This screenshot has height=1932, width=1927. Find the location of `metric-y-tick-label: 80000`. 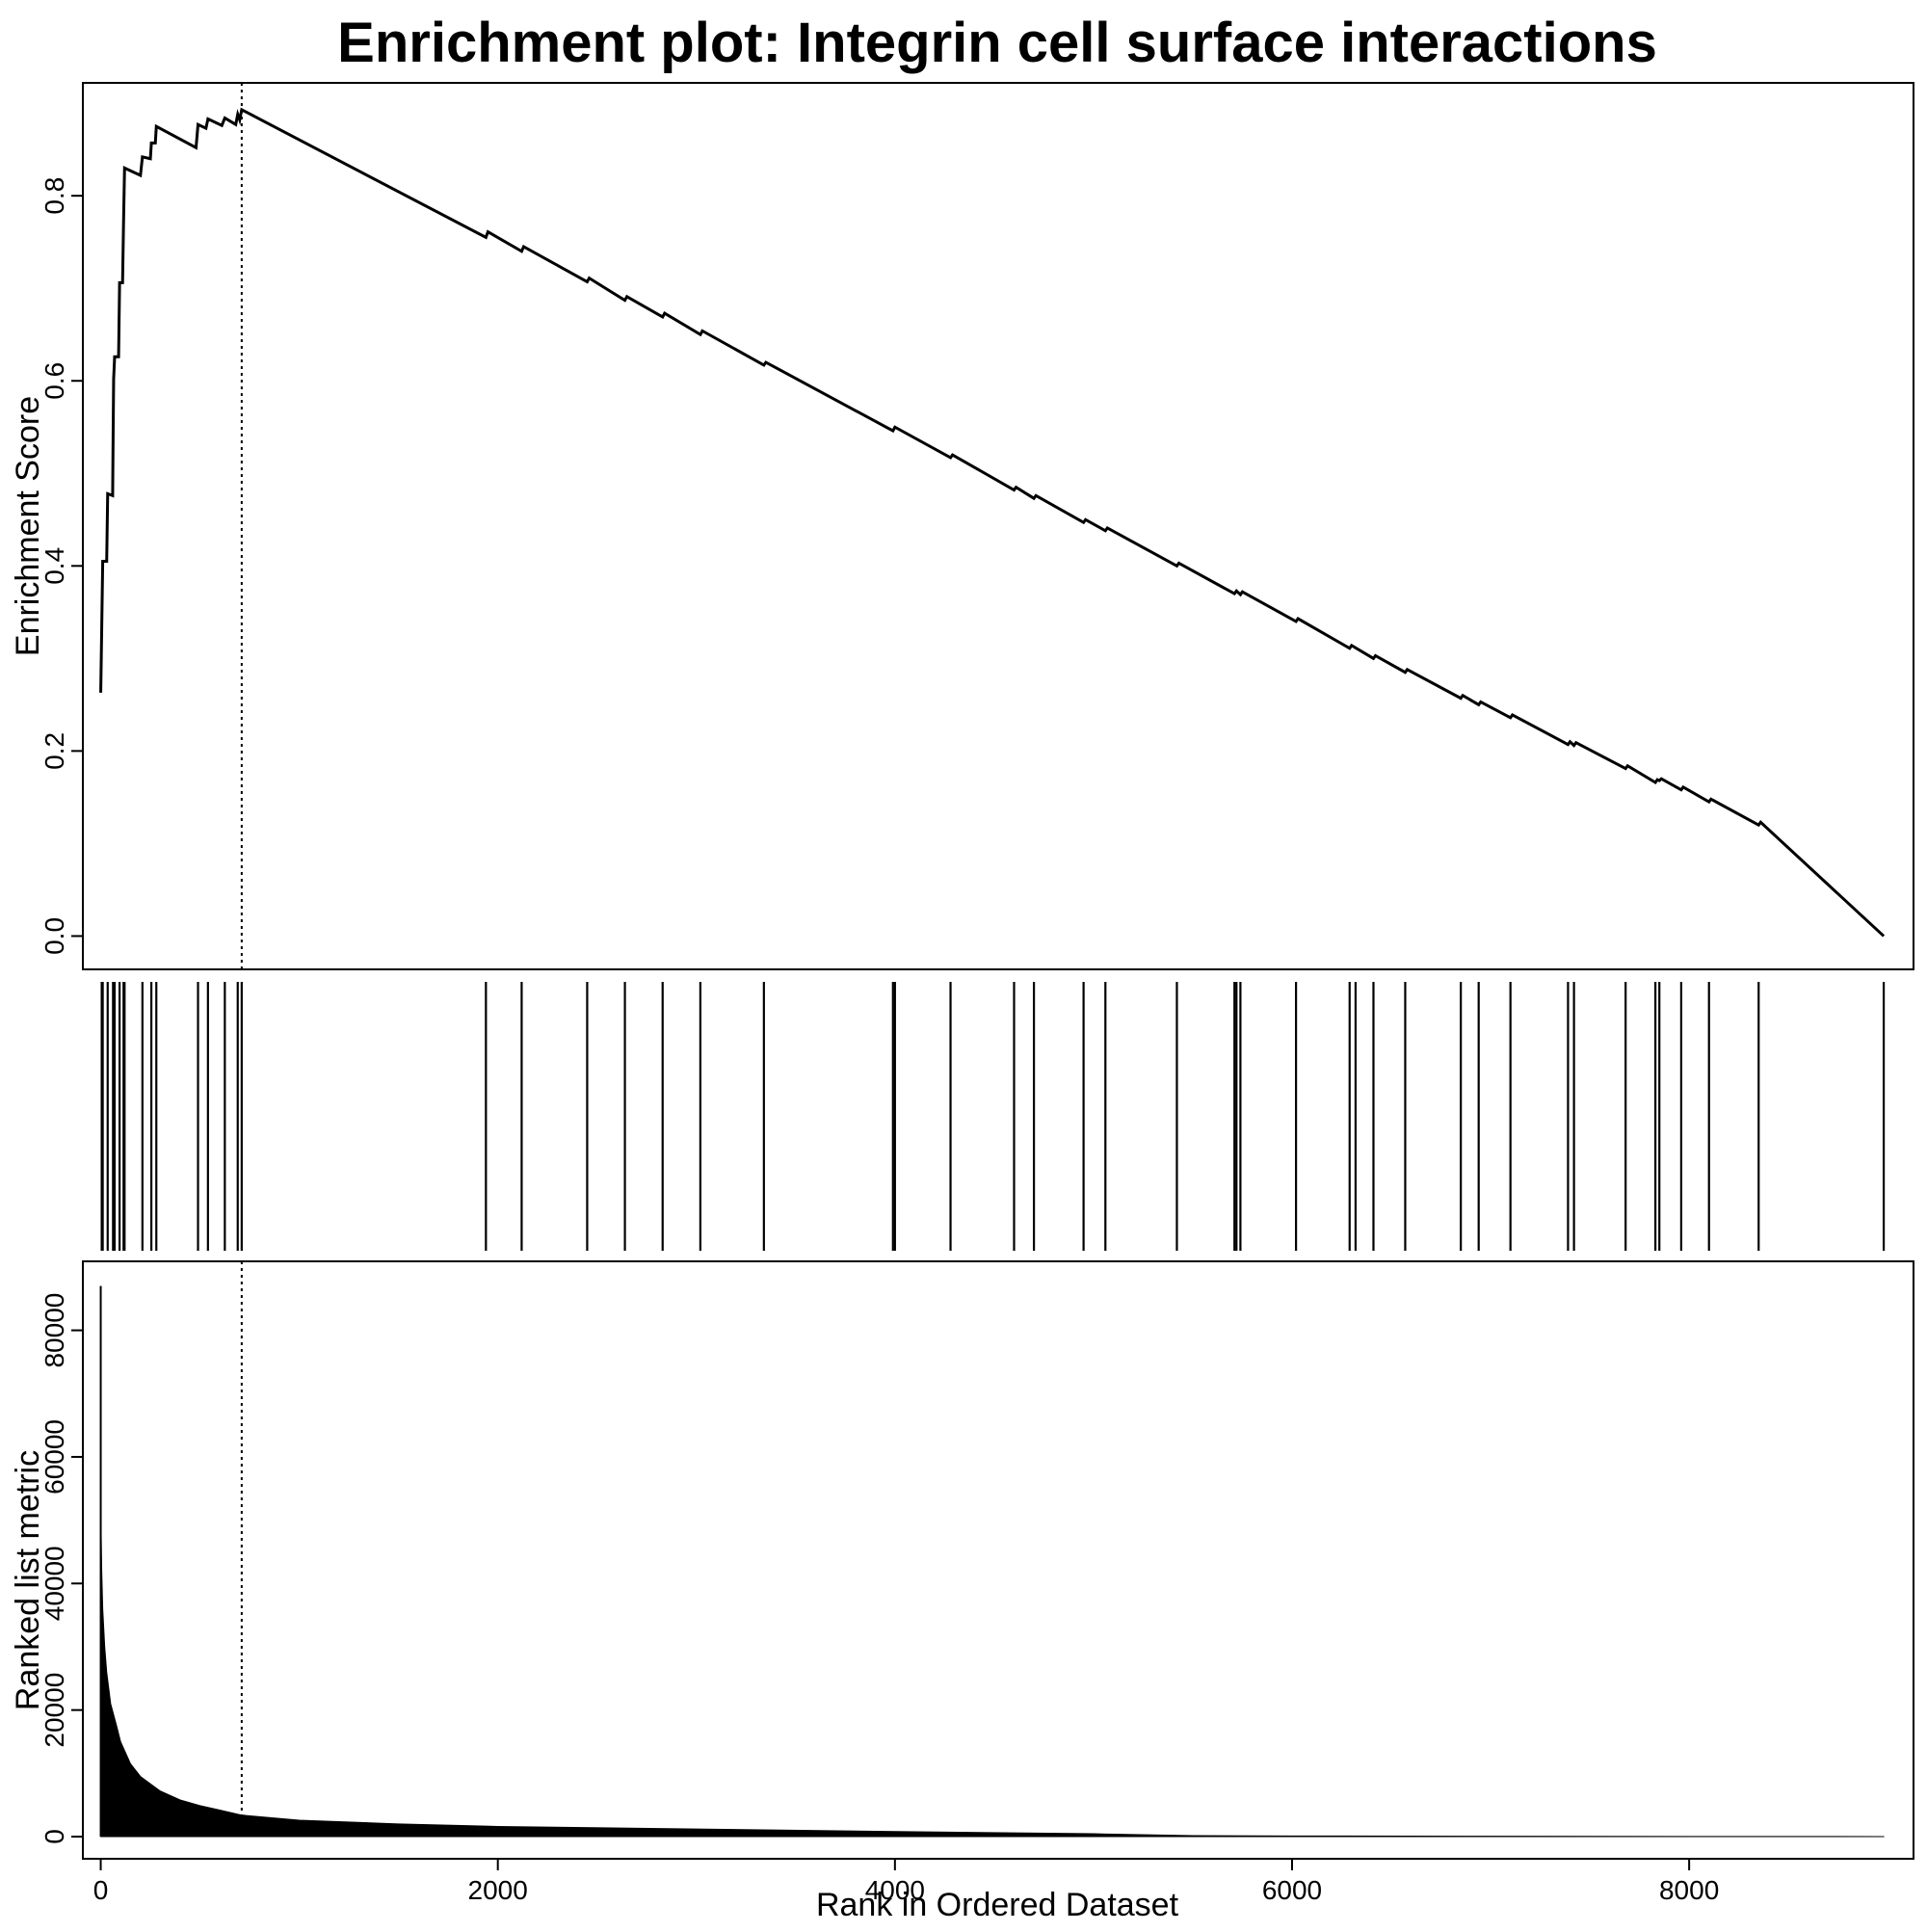

metric-y-tick-label: 80000 is located at coordinates (55, 1330).